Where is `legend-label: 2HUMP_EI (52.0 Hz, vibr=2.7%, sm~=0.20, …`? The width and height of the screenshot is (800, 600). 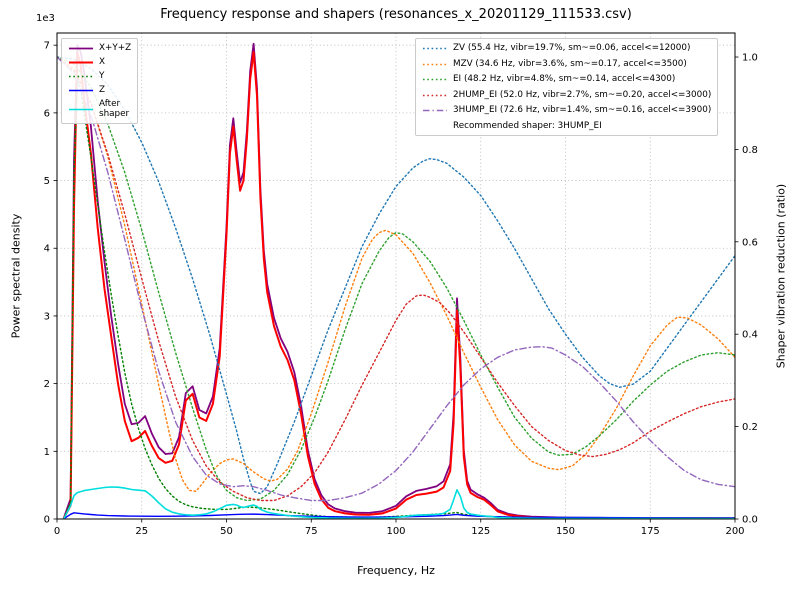
legend-label: 2HUMP_EI (52.0 Hz, vibr=2.7%, sm~=0.20, … is located at coordinates (582, 94).